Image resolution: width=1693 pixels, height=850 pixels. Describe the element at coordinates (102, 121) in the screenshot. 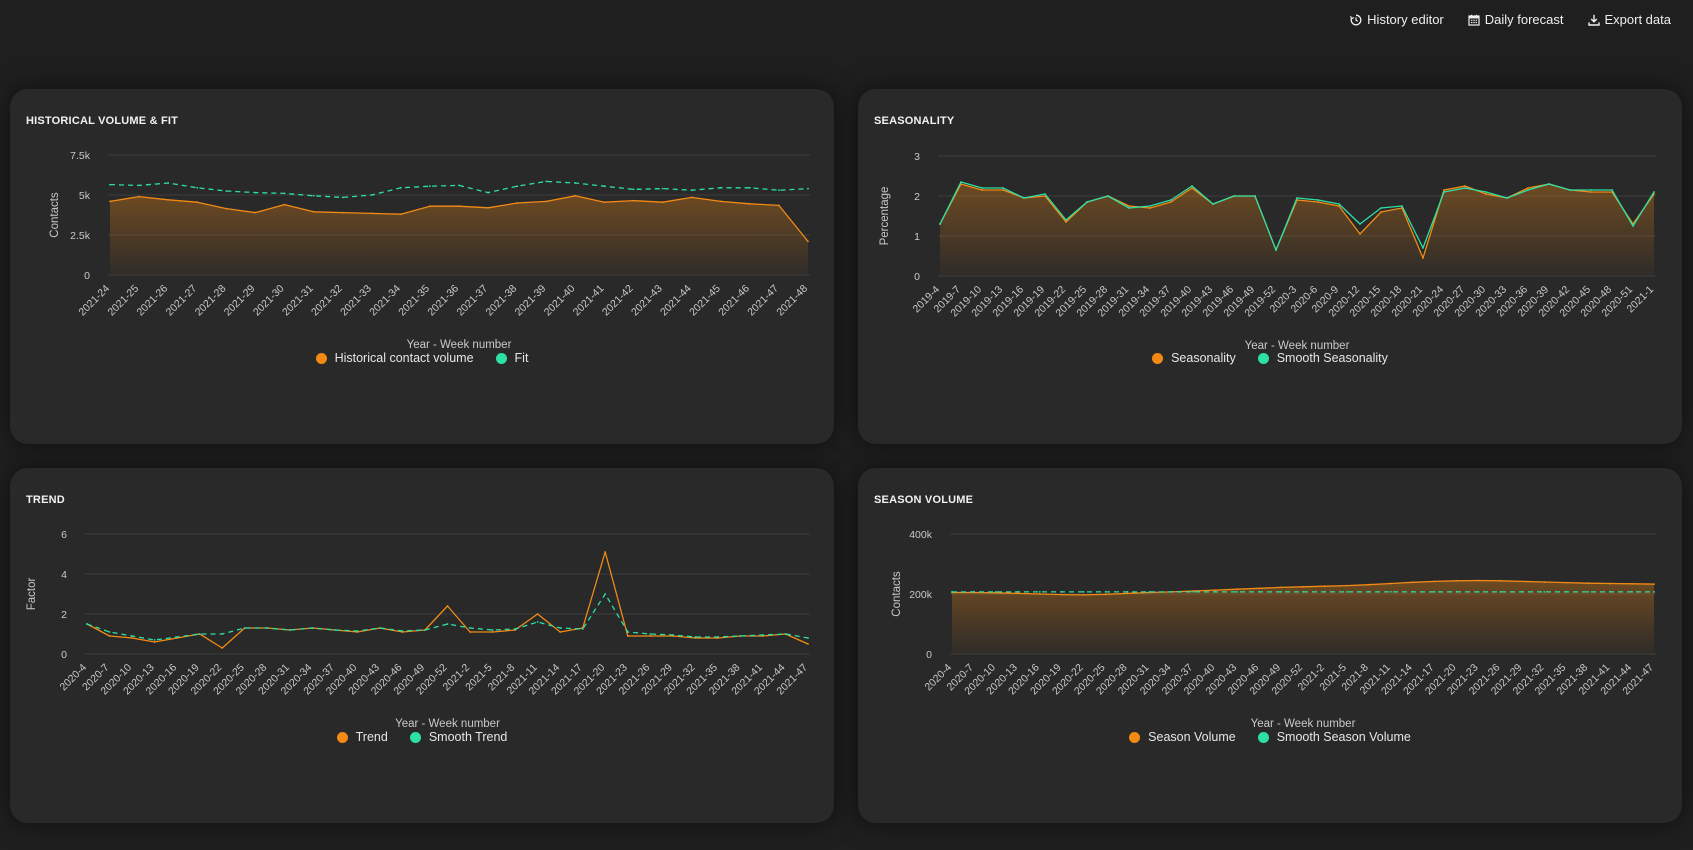

I see `card-title: HISTORICAL VOLUME & FIT` at that location.